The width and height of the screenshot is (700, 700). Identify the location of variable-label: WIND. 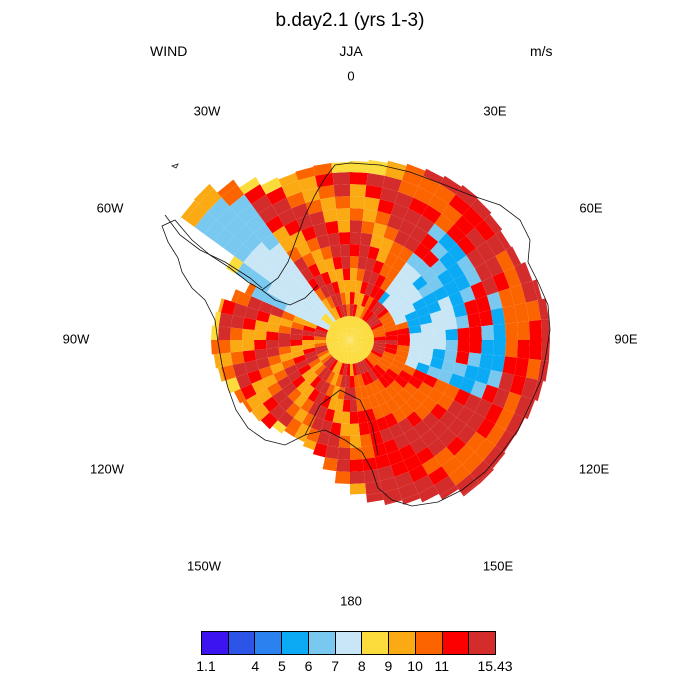
(169, 51).